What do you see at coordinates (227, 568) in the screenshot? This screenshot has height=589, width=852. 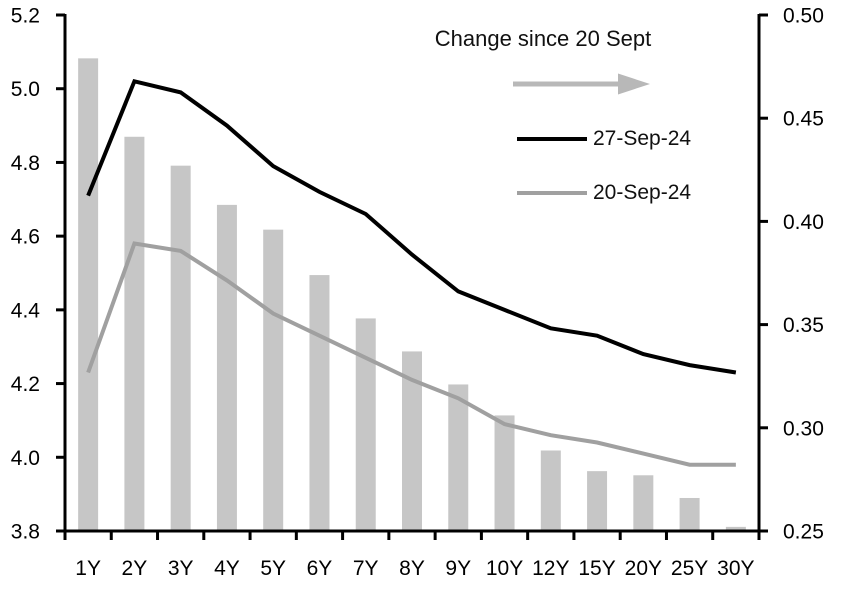 I see `x-axis-label: 4Y` at bounding box center [227, 568].